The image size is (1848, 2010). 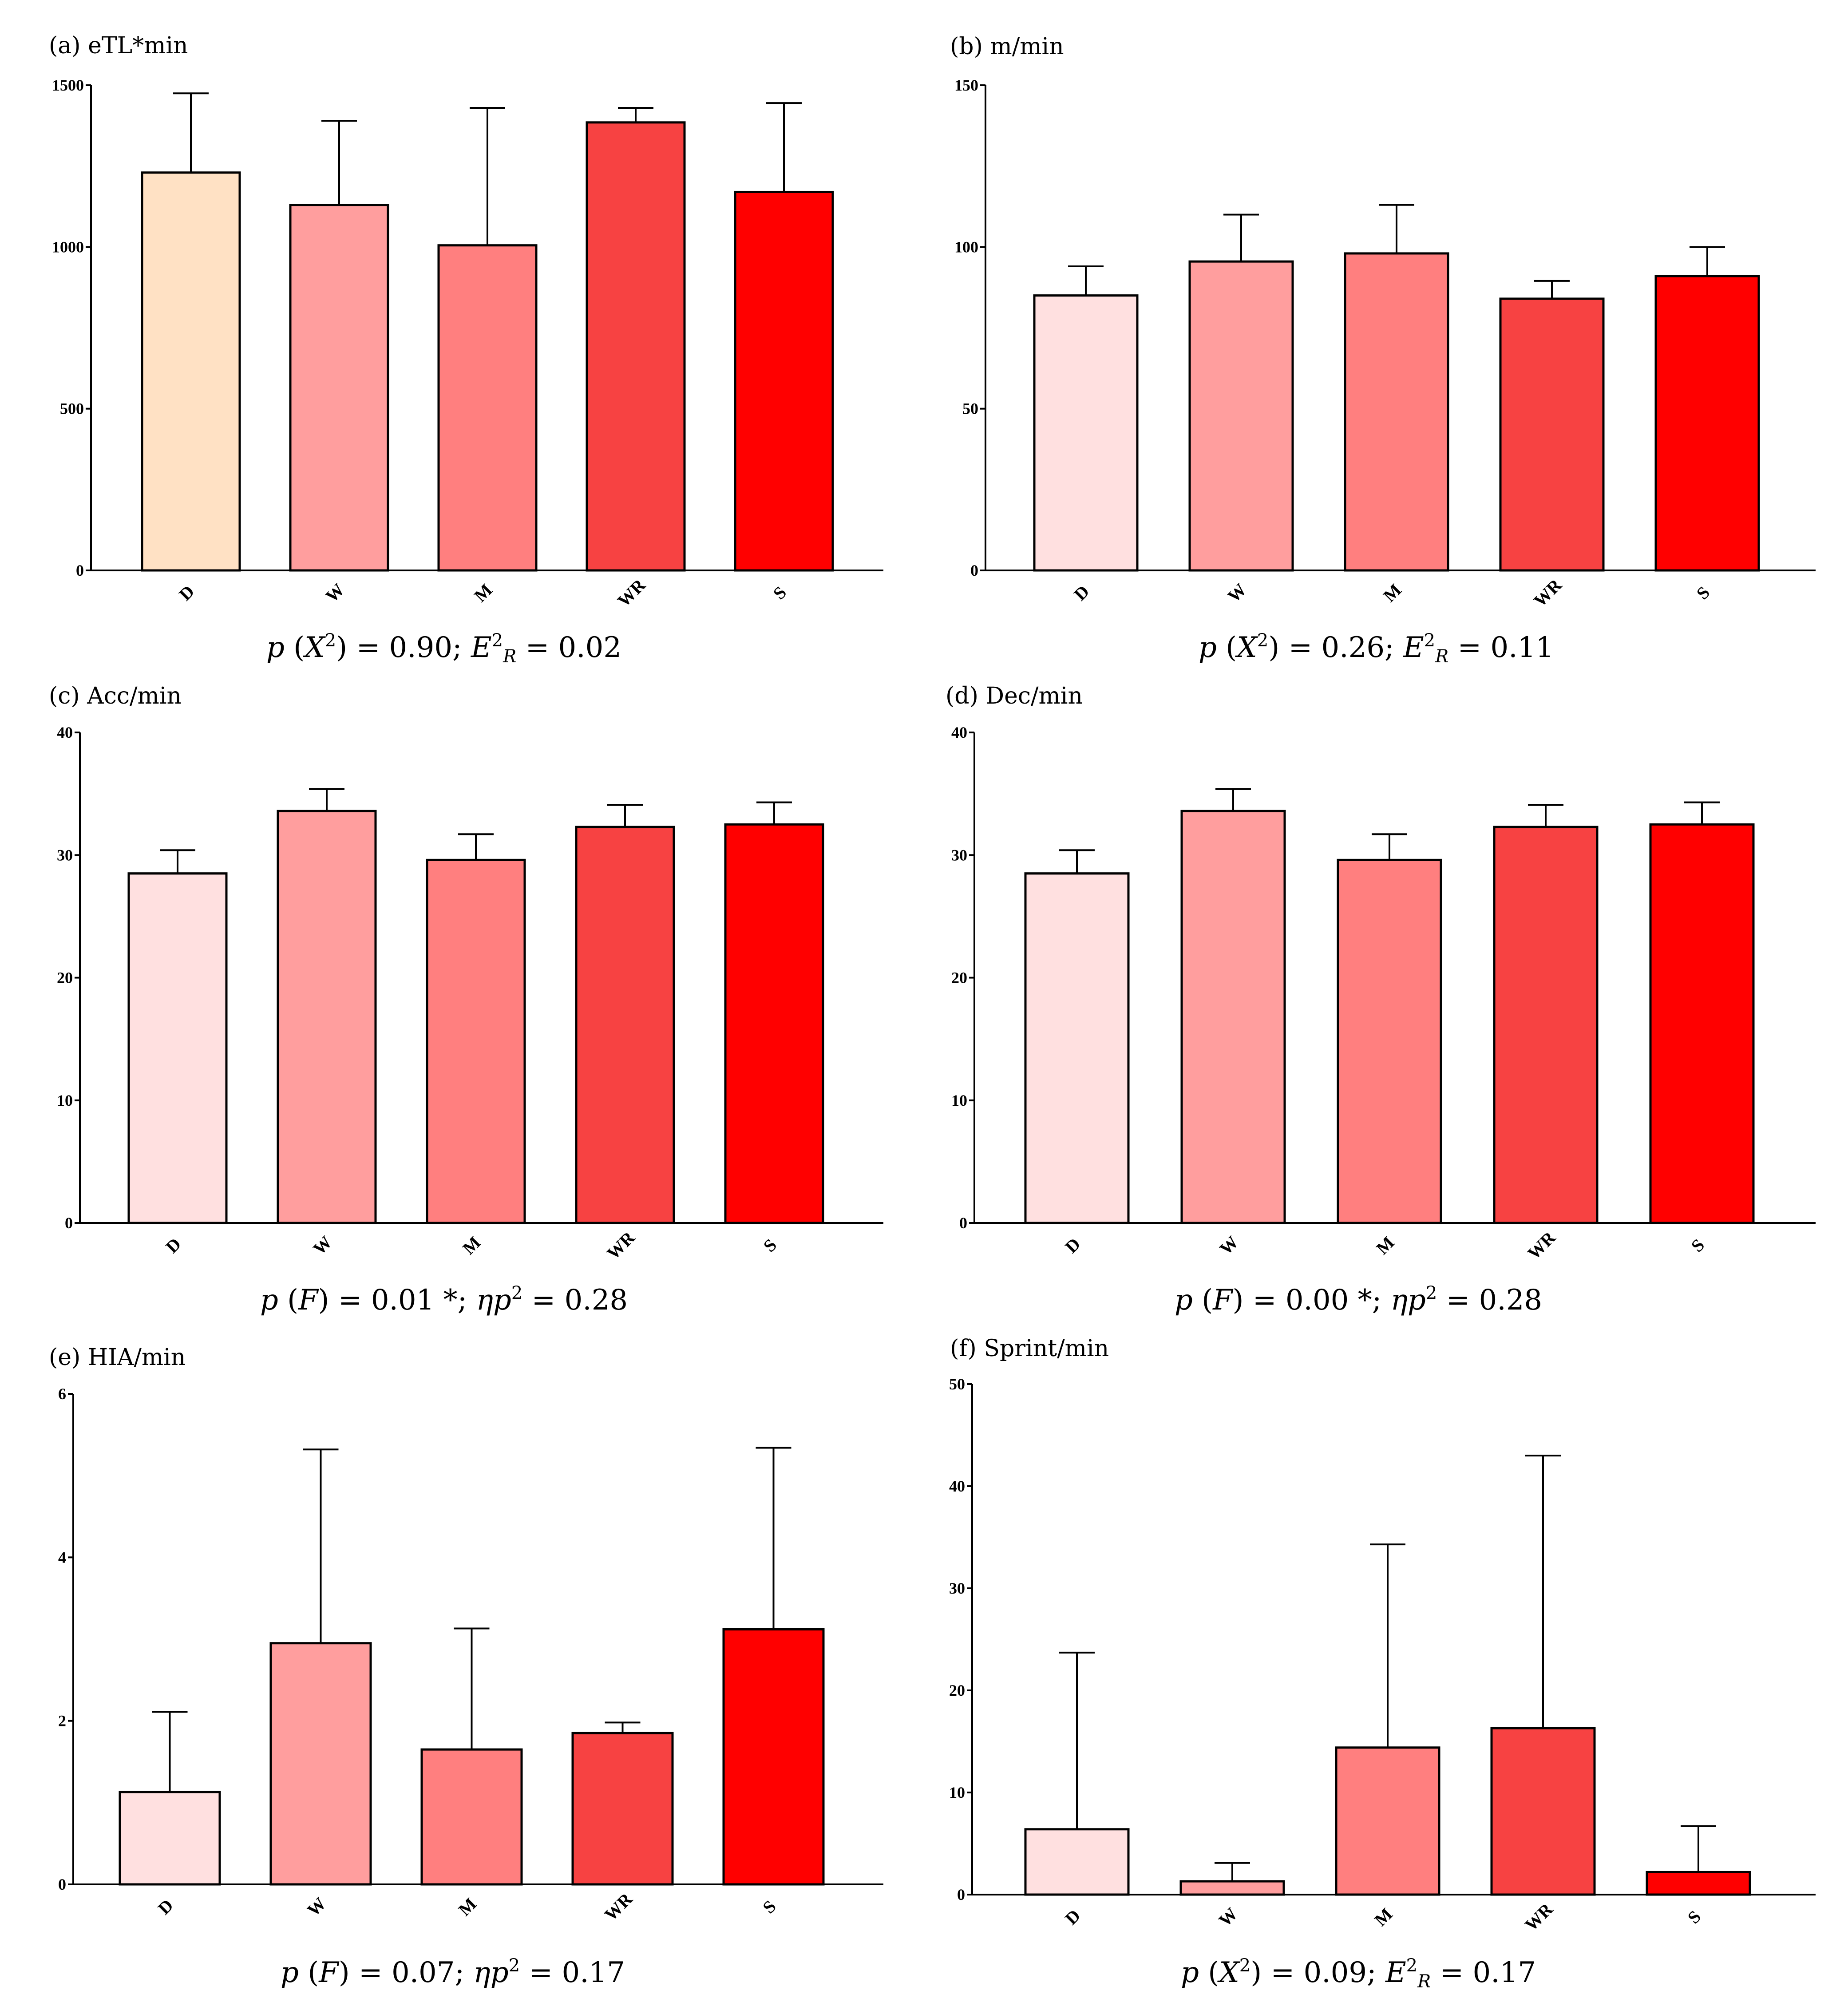 What do you see at coordinates (966, 85) in the screenshot?
I see `y-tick-label: 150` at bounding box center [966, 85].